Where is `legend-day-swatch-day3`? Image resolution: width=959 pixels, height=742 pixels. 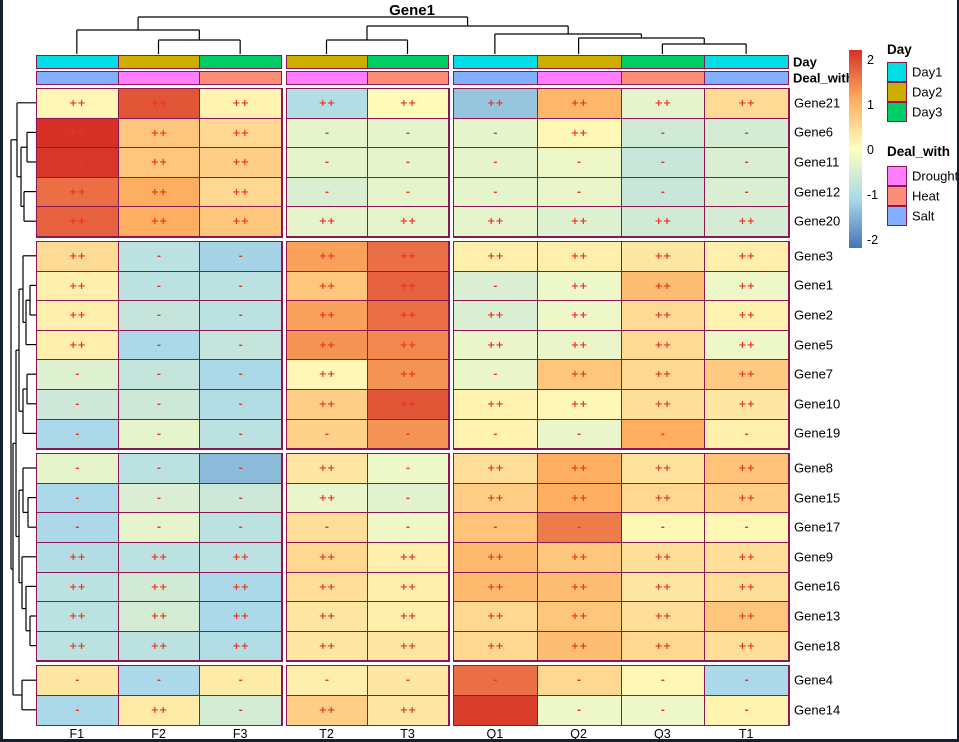
legend-day-swatch-day3 is located at coordinates (897, 112).